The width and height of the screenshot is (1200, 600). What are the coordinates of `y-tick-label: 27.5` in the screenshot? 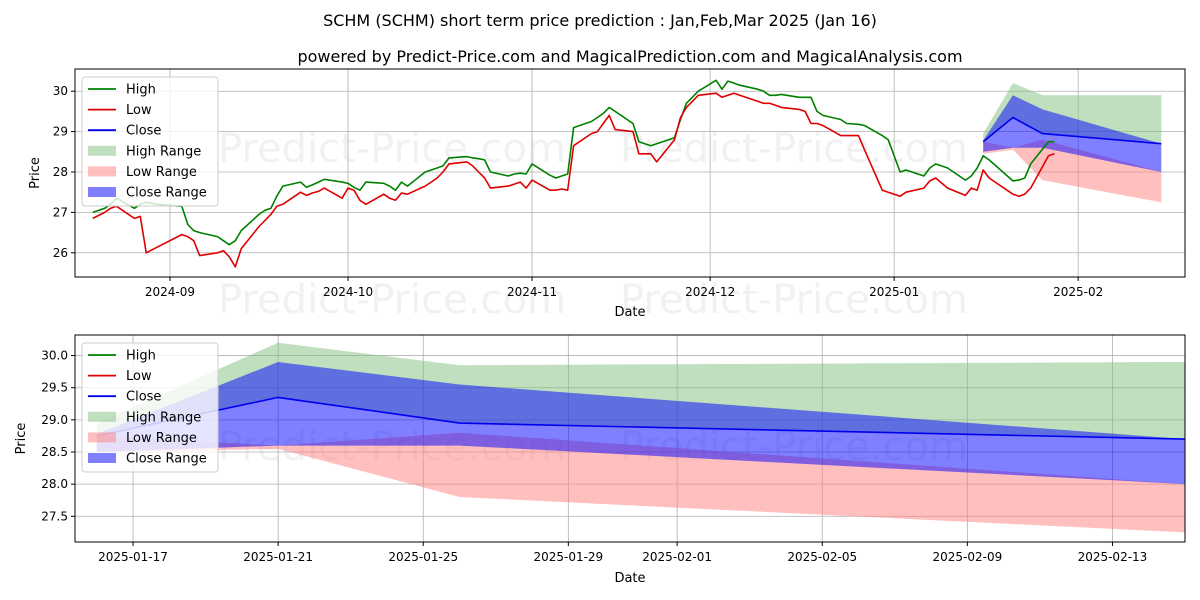 It's located at (54, 516).